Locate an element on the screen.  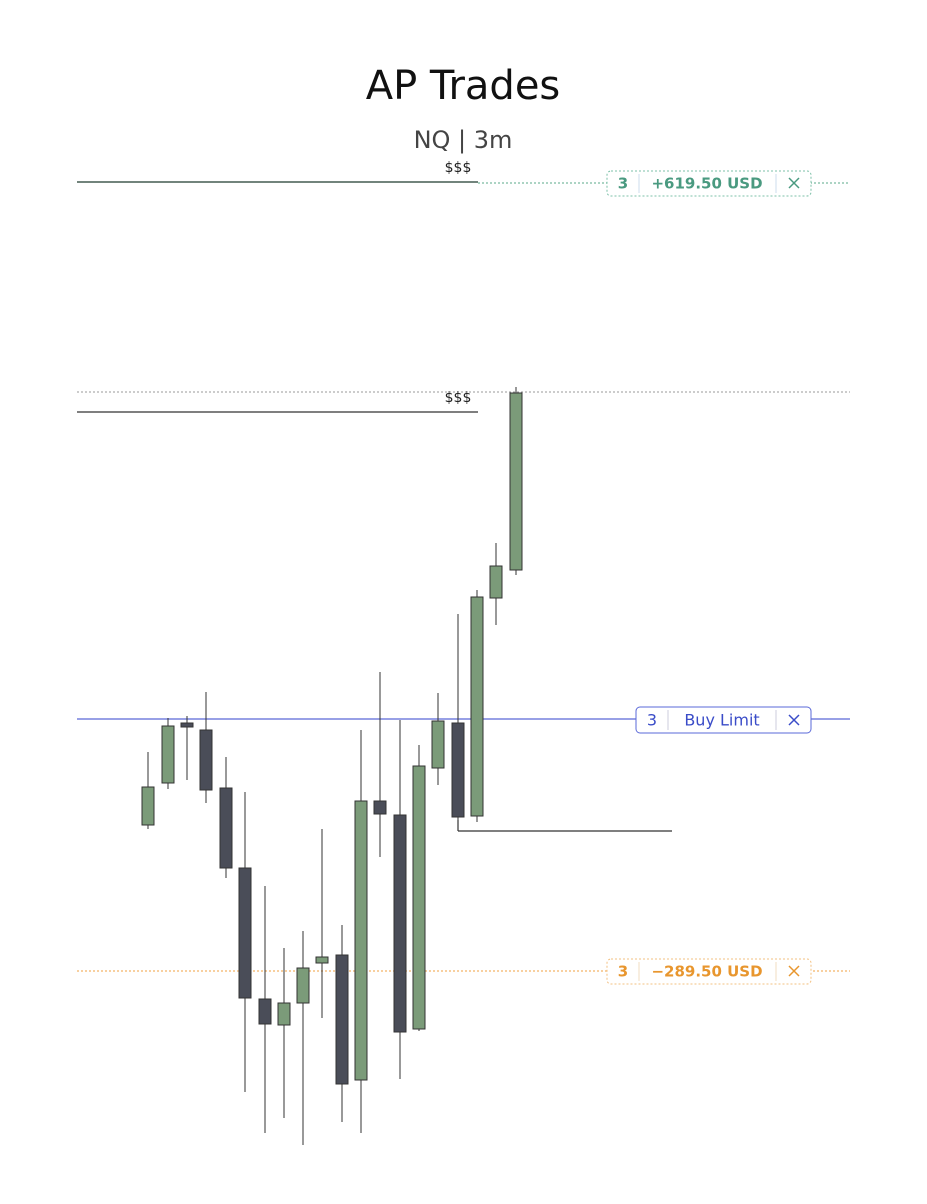
order-text: Buy Limit is located at coordinates (721, 720).